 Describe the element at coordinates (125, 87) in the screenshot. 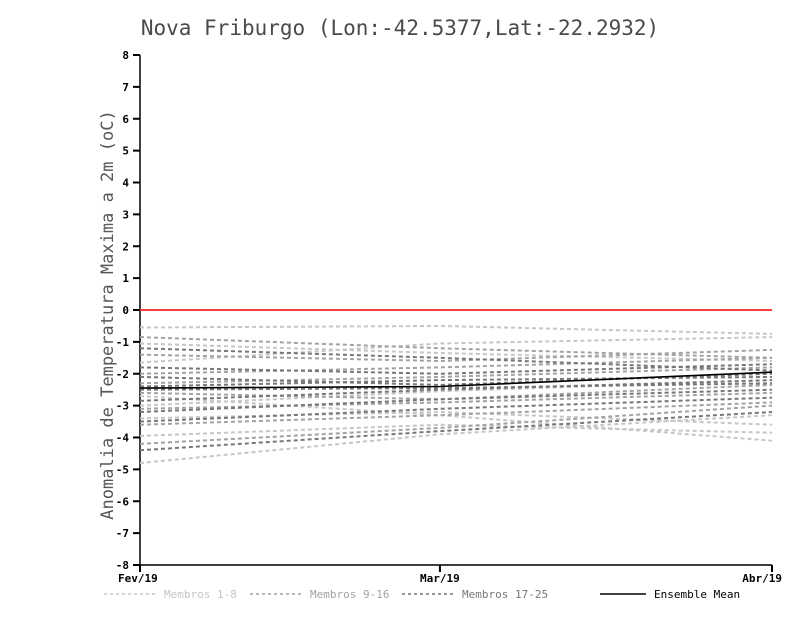

I see `y-tick-label: 7` at that location.